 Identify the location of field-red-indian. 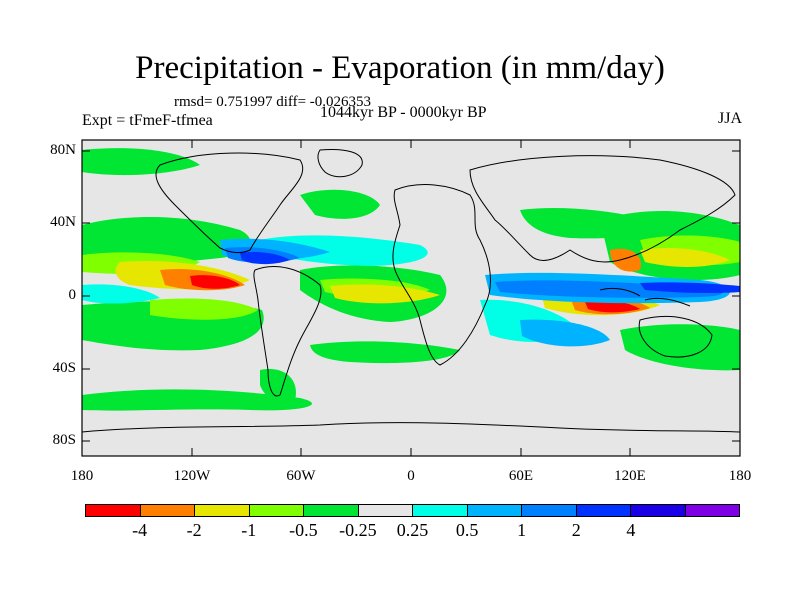
(612, 306).